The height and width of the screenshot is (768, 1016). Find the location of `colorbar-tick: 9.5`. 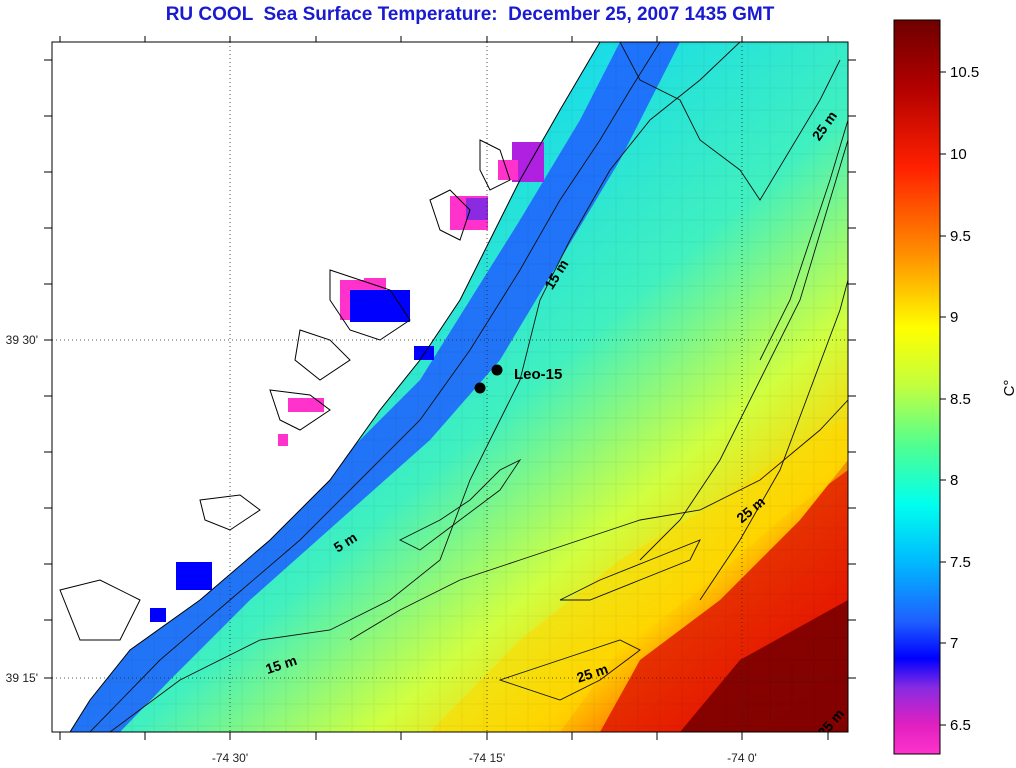

colorbar-tick: 9.5 is located at coordinates (960, 236).